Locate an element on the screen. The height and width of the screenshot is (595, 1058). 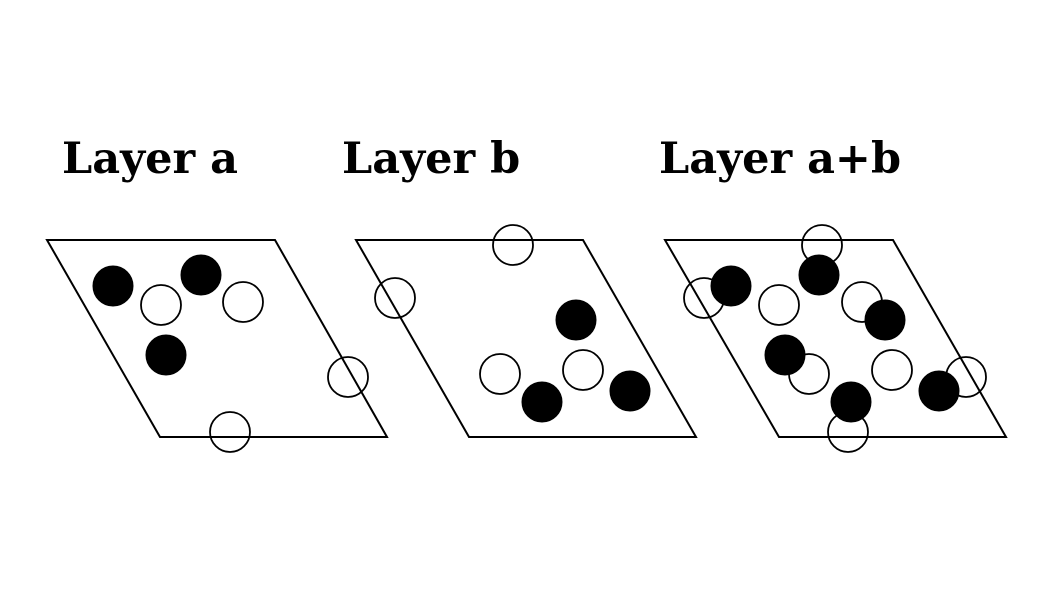
panel-title-layer-a: Layer a is located at coordinates (150, 159).